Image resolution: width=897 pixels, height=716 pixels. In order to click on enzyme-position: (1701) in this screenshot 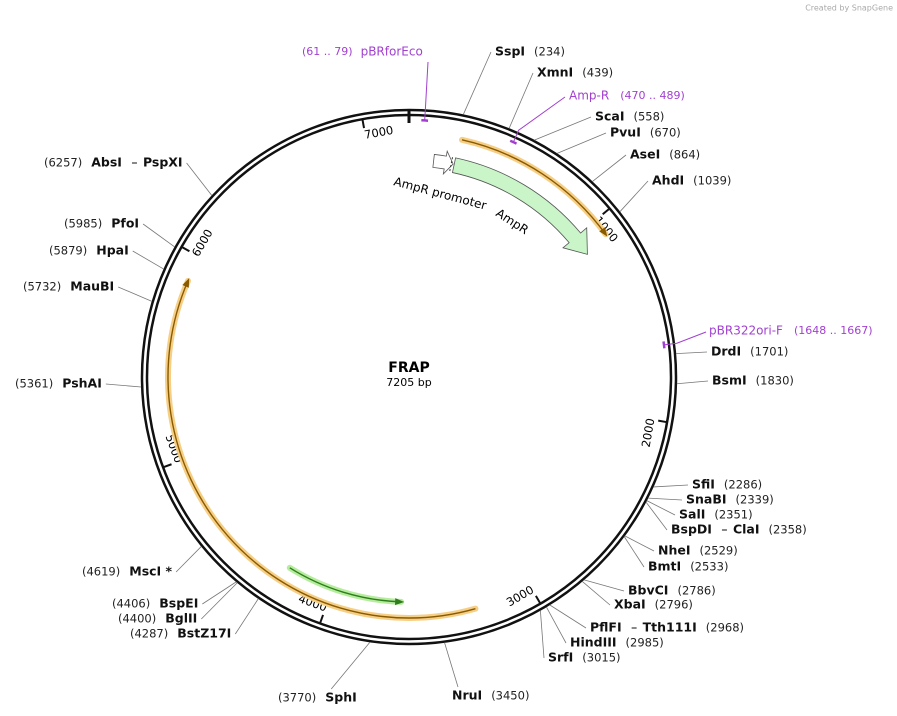, I will do `click(769, 352)`.